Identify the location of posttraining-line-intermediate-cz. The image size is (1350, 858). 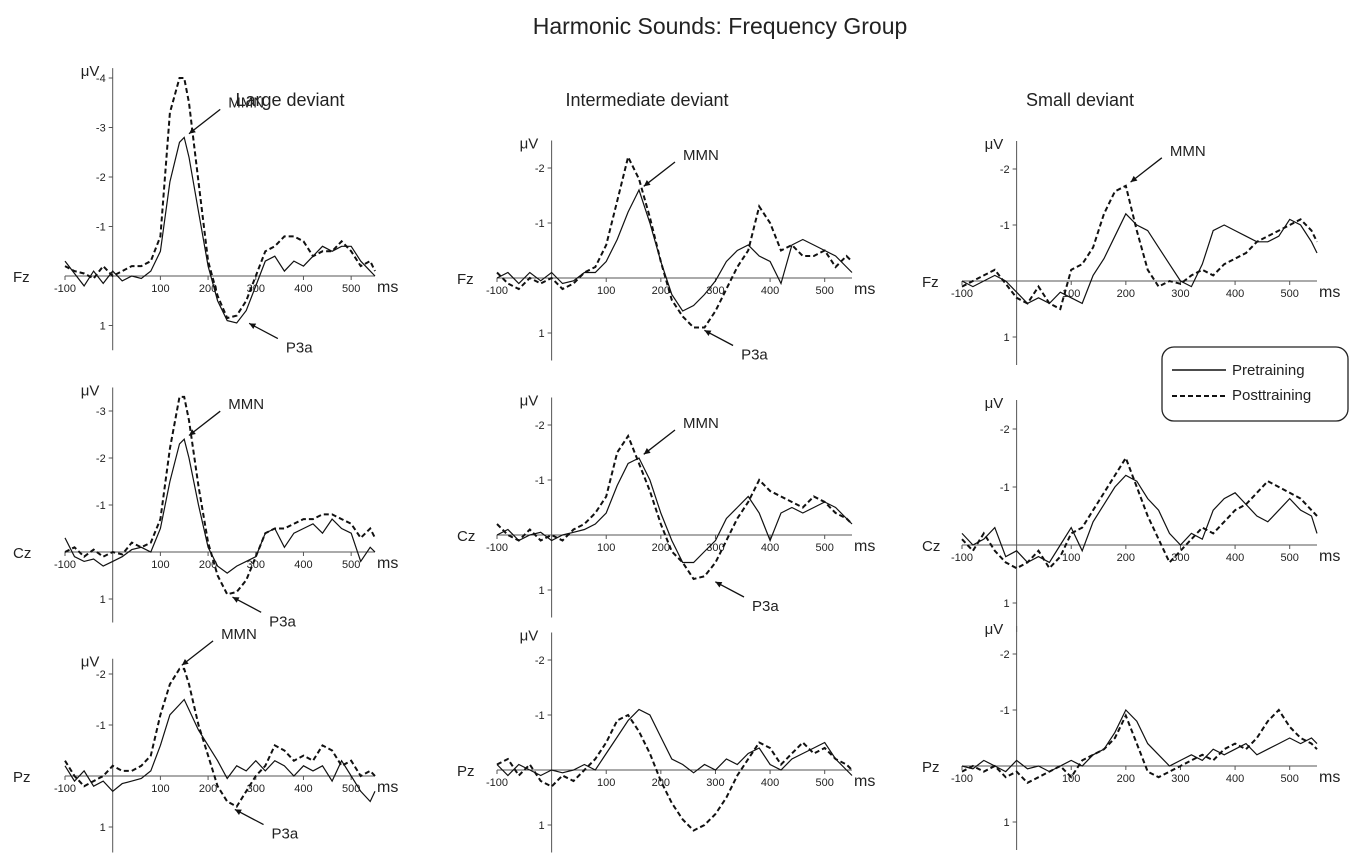
(674, 507).